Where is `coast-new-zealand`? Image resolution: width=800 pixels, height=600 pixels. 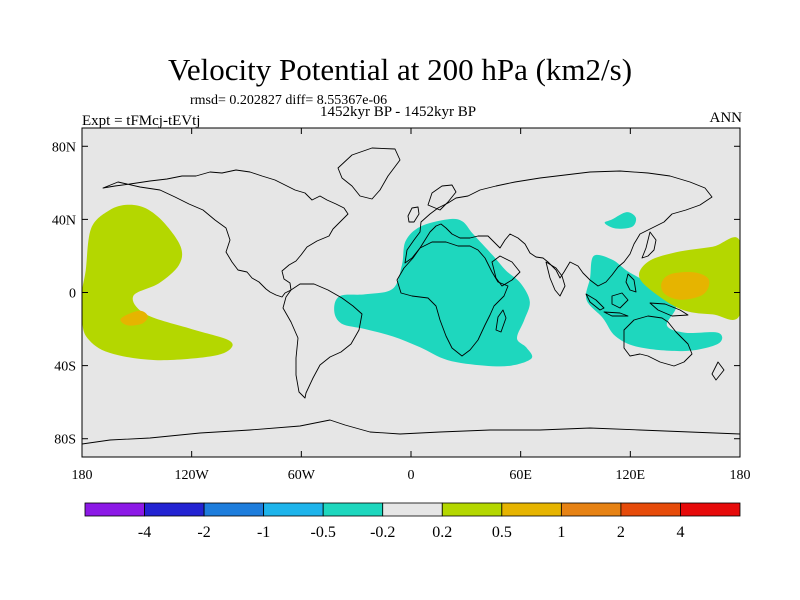
coast-new-zealand is located at coordinates (718, 371).